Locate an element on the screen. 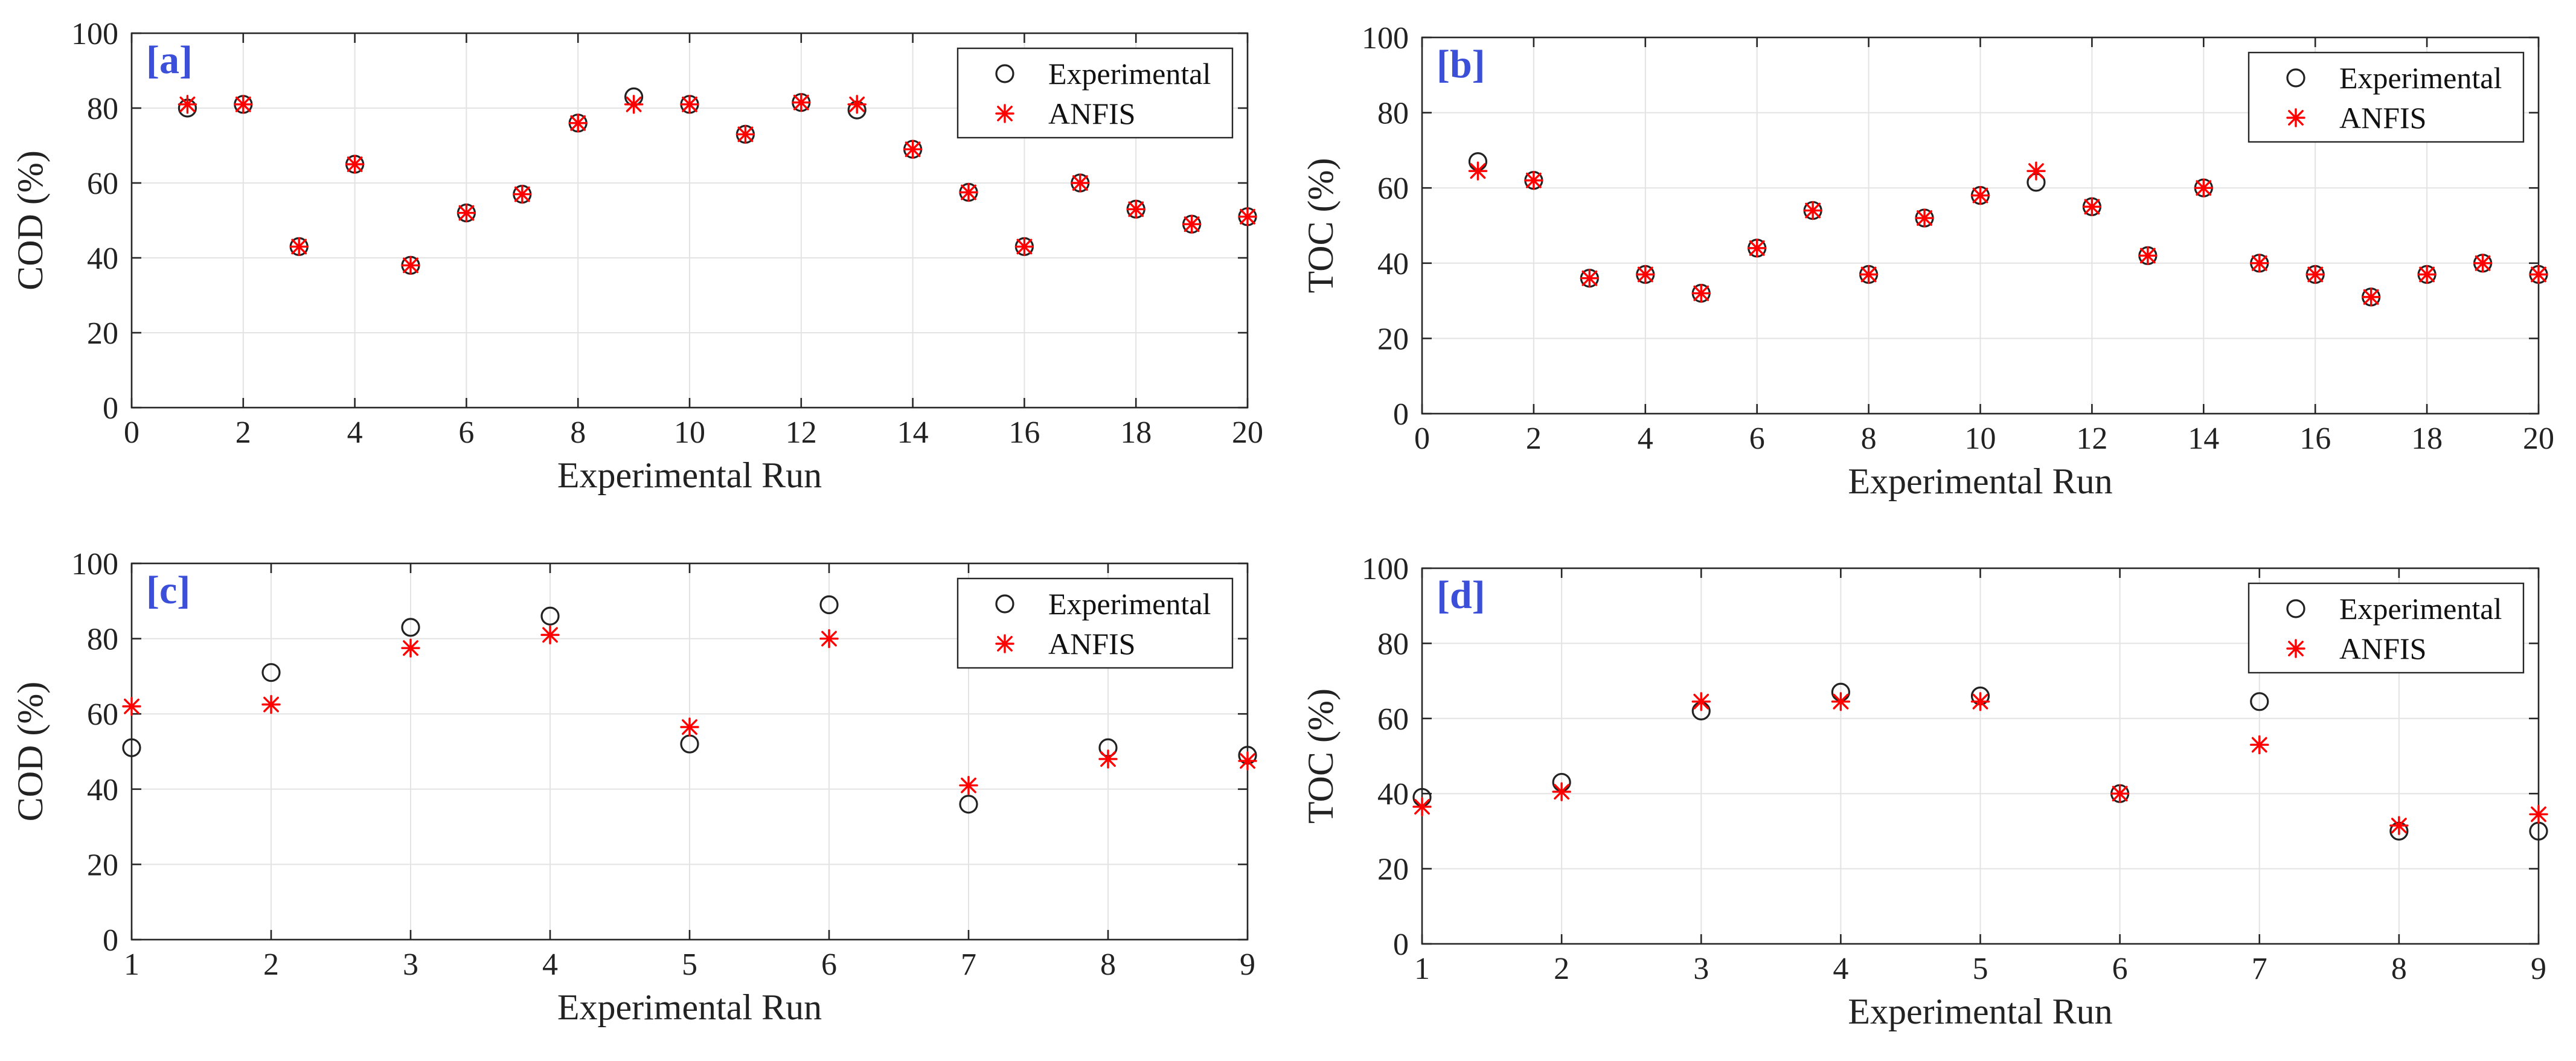 The image size is (2576, 1061). series-anfis is located at coordinates (689, 710).